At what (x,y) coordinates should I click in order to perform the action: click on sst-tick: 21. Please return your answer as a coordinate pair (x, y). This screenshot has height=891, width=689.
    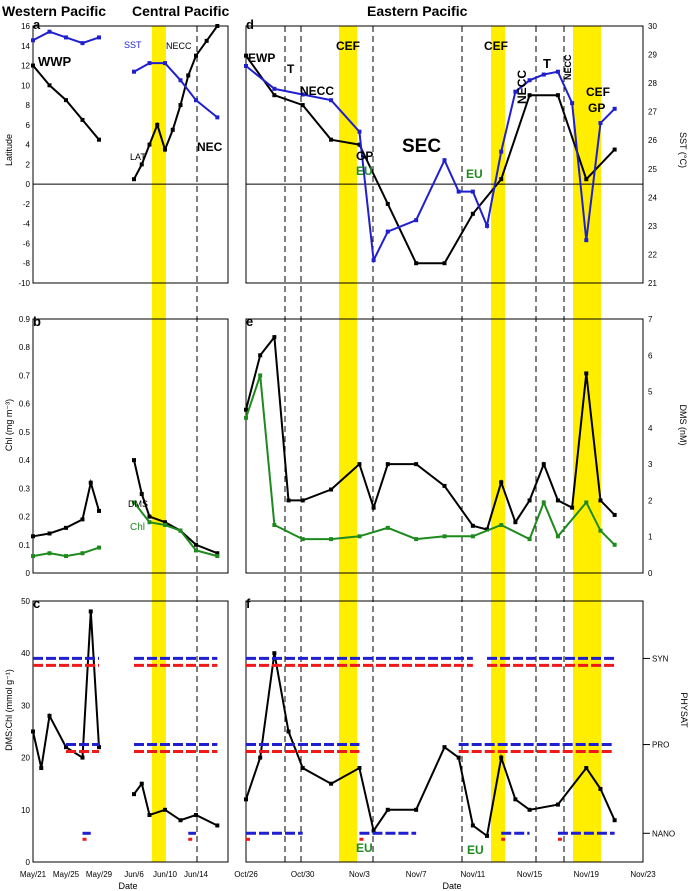
    Looking at the image, I should click on (652, 283).